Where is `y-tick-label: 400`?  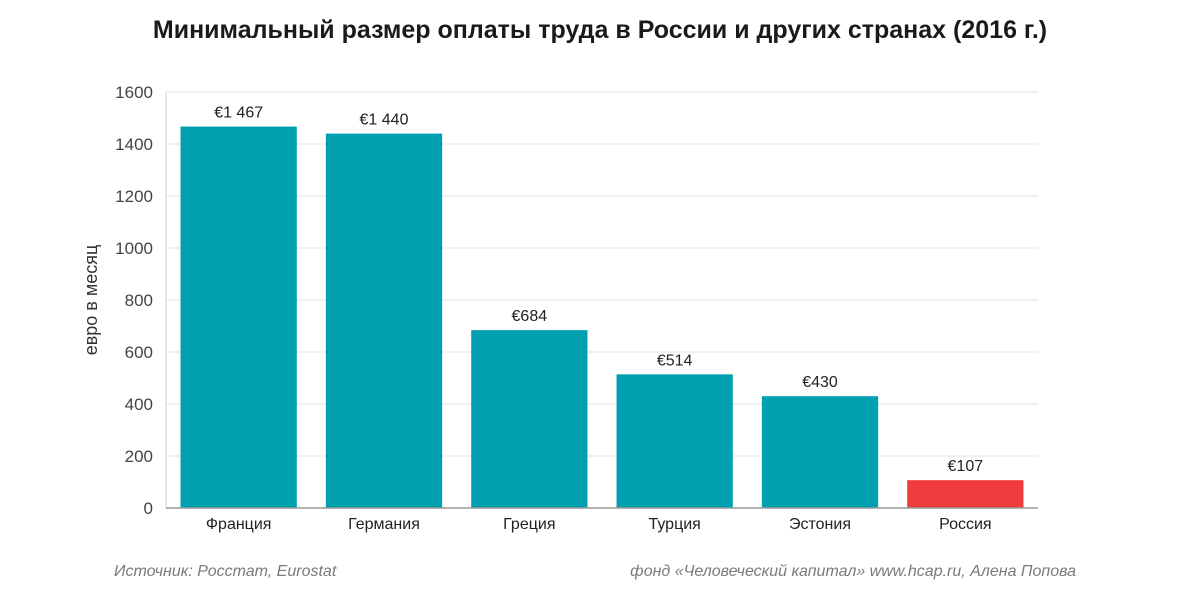
y-tick-label: 400 is located at coordinates (139, 404).